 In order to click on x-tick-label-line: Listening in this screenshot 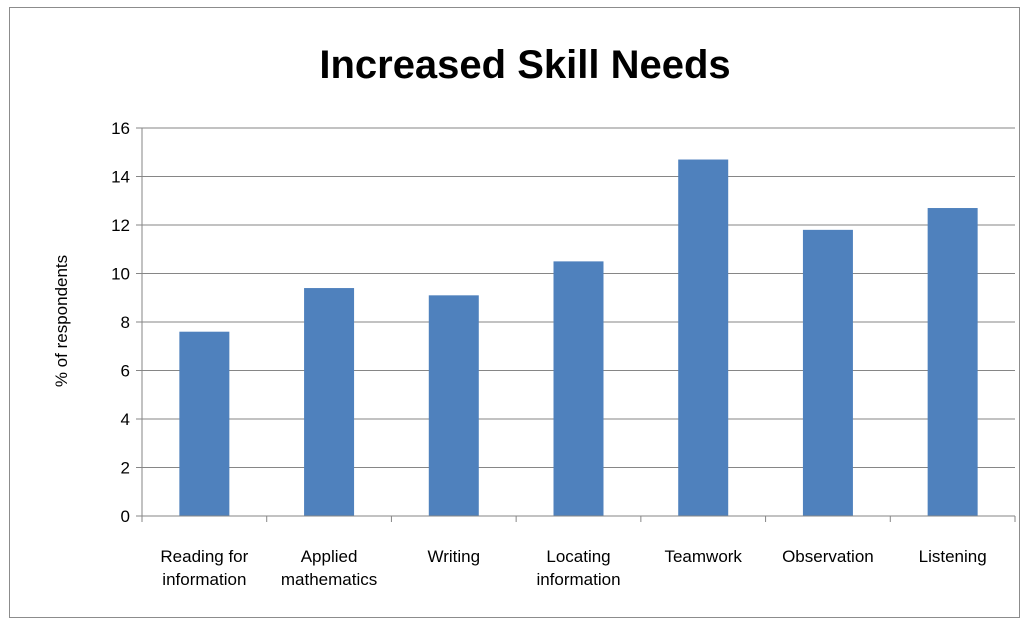, I will do `click(953, 556)`.